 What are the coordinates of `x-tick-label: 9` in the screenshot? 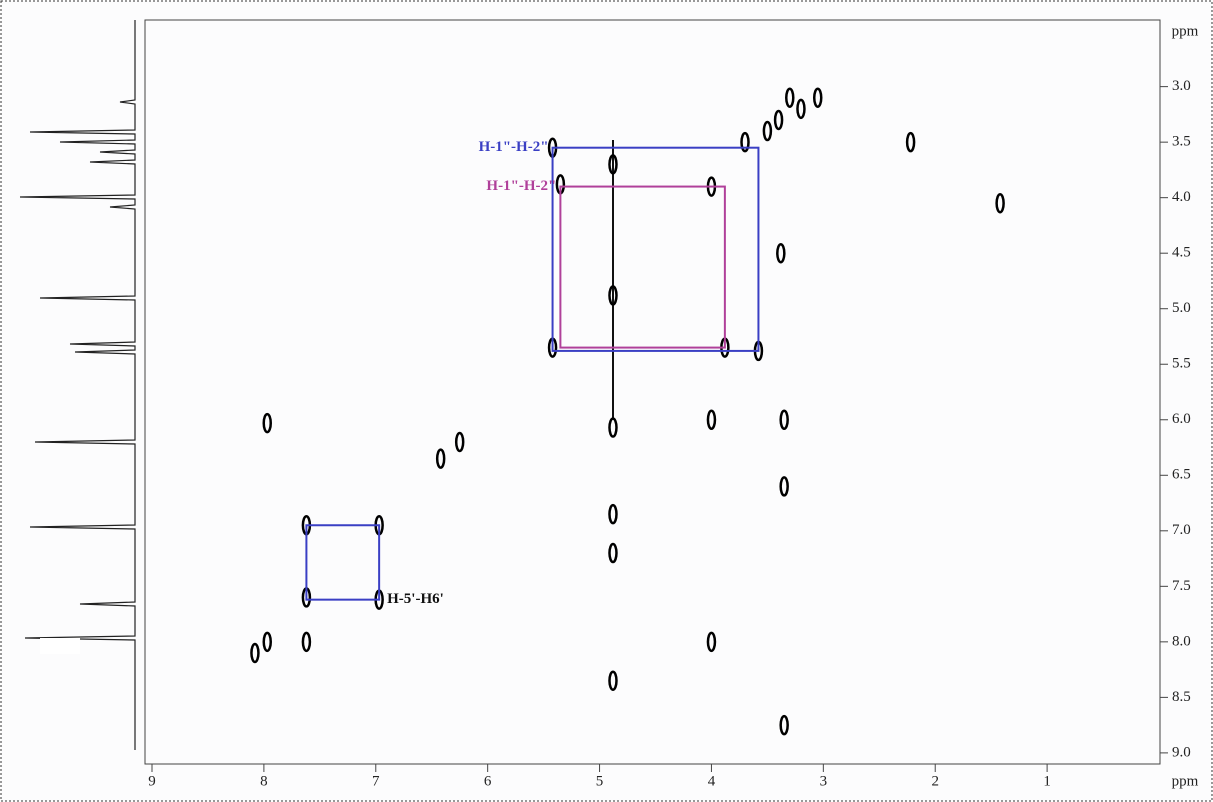 It's located at (152, 781).